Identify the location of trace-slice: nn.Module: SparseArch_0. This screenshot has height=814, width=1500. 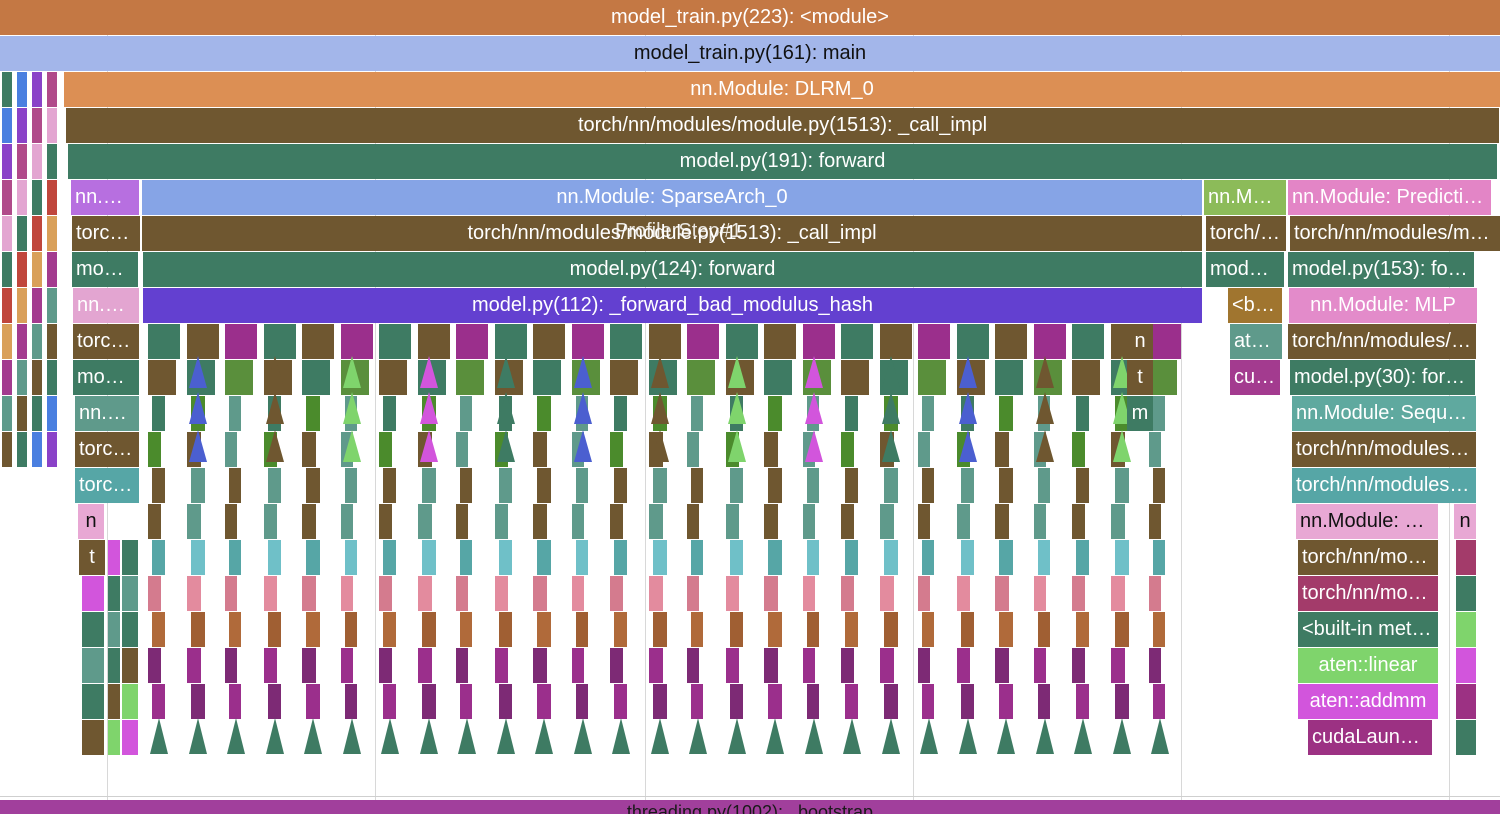
(672, 197).